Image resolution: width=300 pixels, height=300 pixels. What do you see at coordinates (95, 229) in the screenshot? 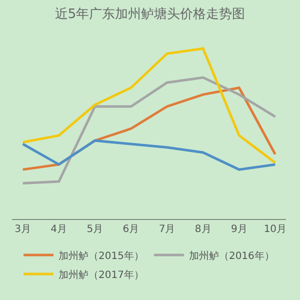
I see `x-tick-label: 5月` at bounding box center [95, 229].